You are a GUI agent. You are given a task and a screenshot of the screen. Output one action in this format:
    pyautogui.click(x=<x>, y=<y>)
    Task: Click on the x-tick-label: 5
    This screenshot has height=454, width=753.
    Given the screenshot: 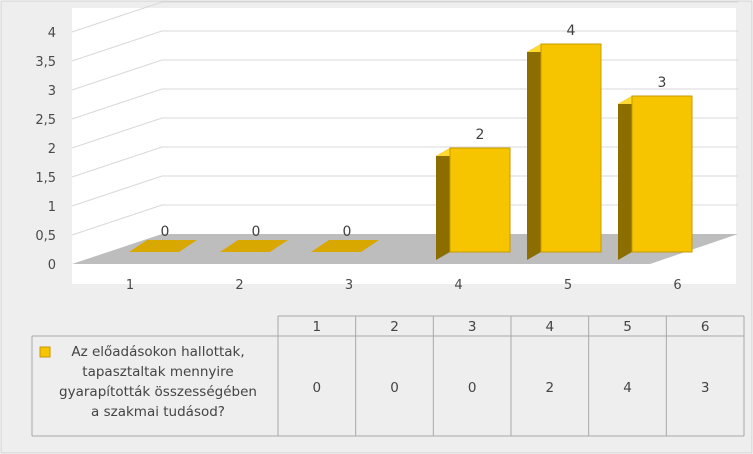 What is the action you would take?
    pyautogui.click(x=568, y=285)
    